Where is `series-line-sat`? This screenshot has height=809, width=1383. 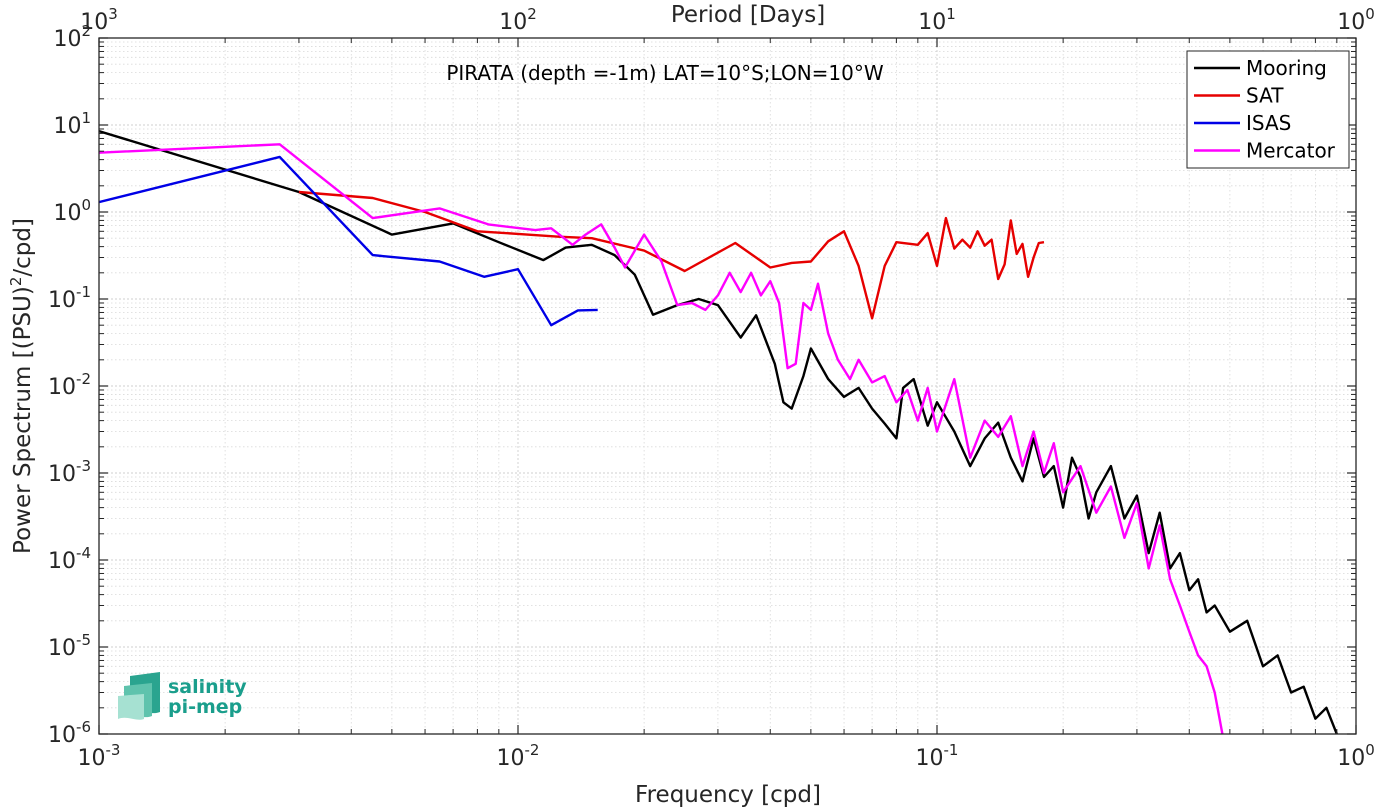
series-line-sat is located at coordinates (671, 255).